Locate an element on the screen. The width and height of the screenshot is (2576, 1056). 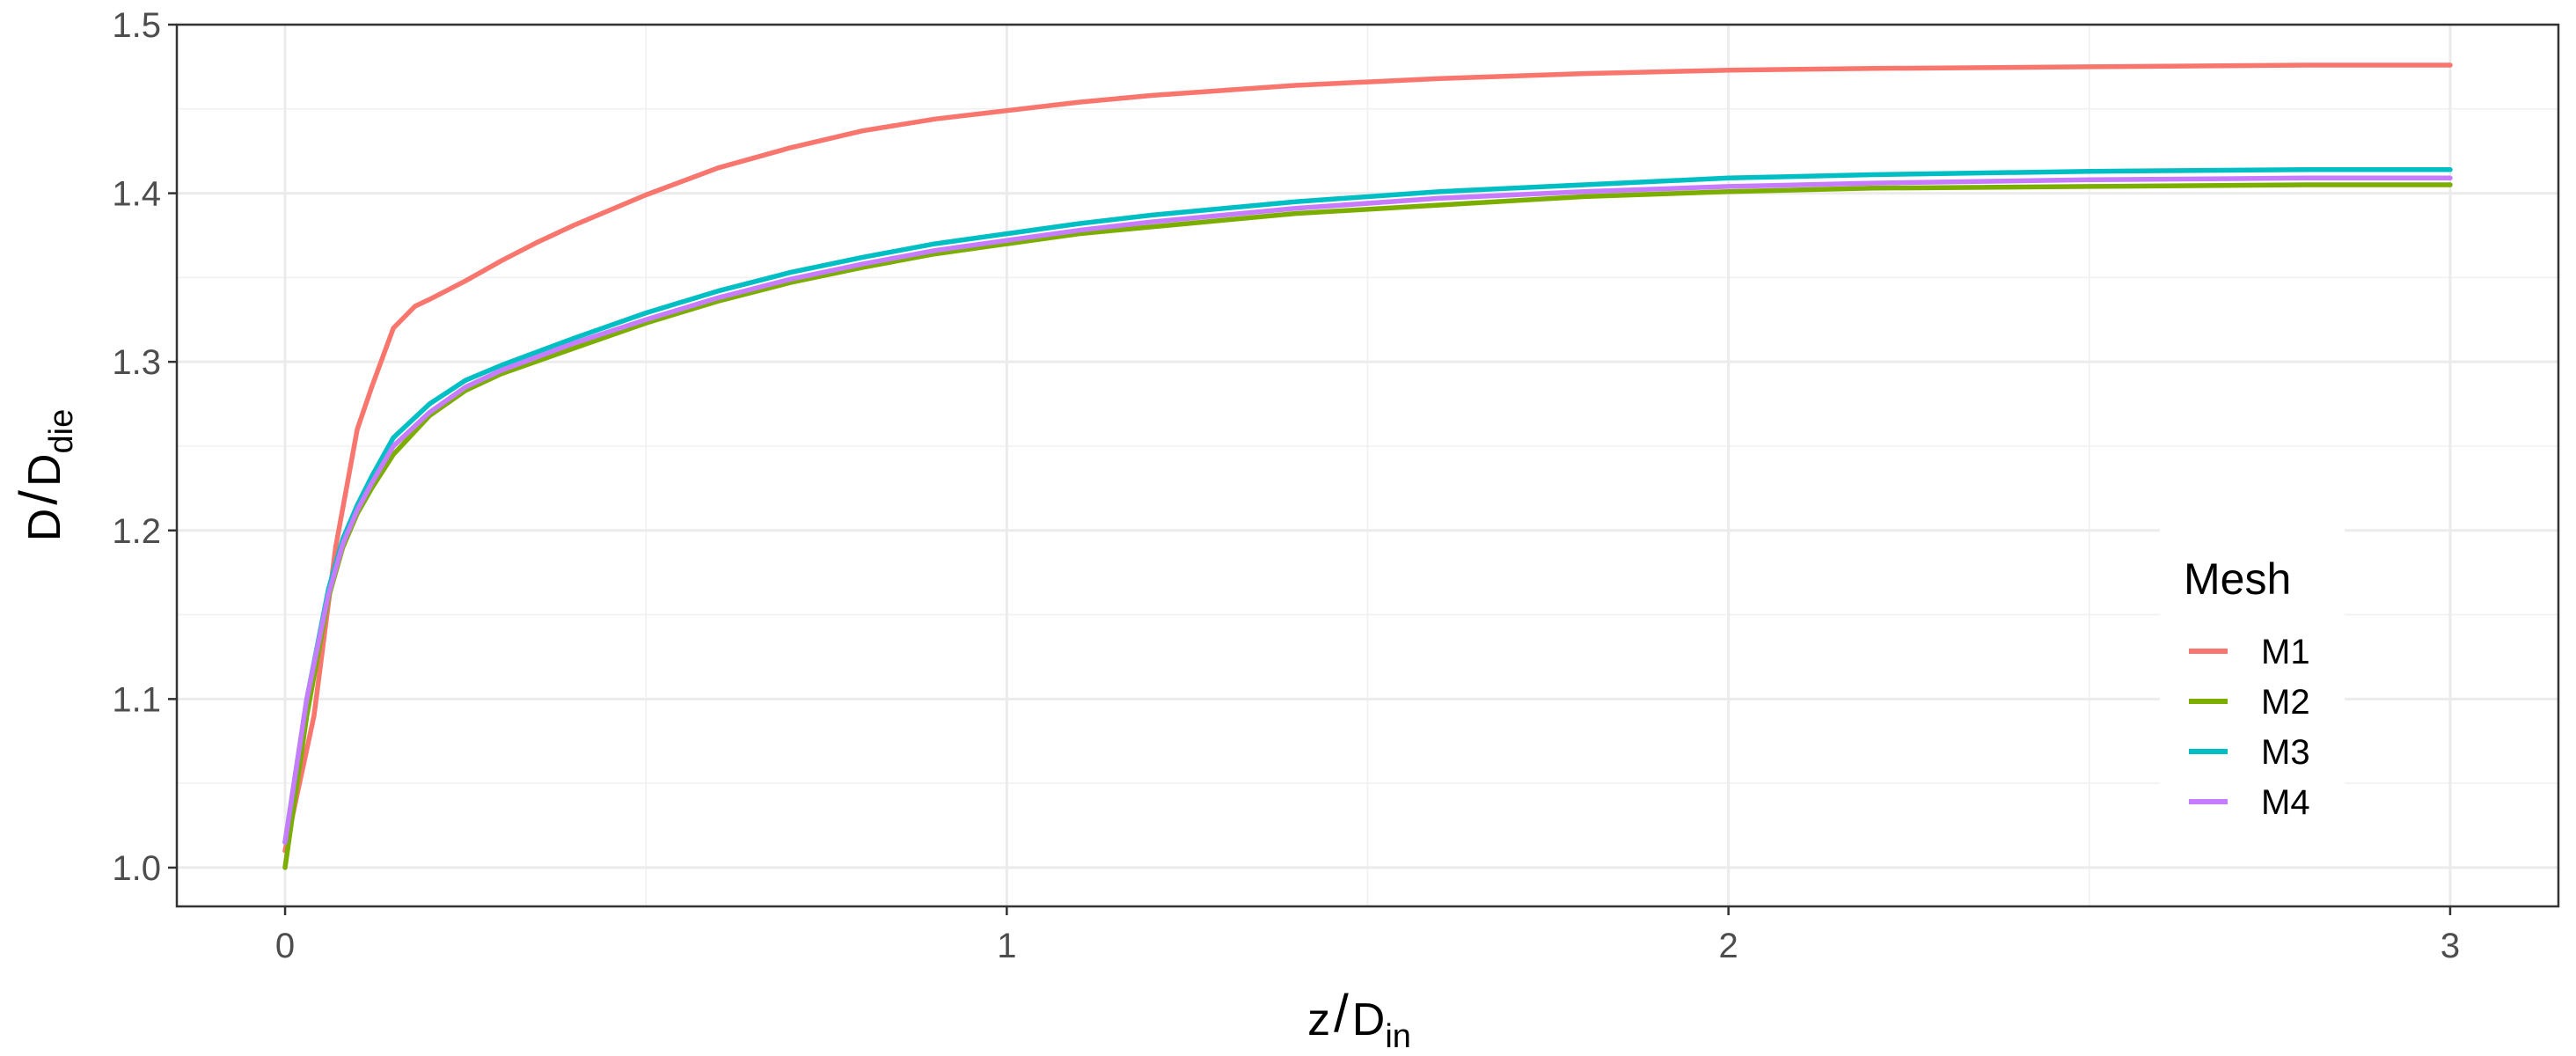
legend-label-m3: M3 is located at coordinates (2285, 753).